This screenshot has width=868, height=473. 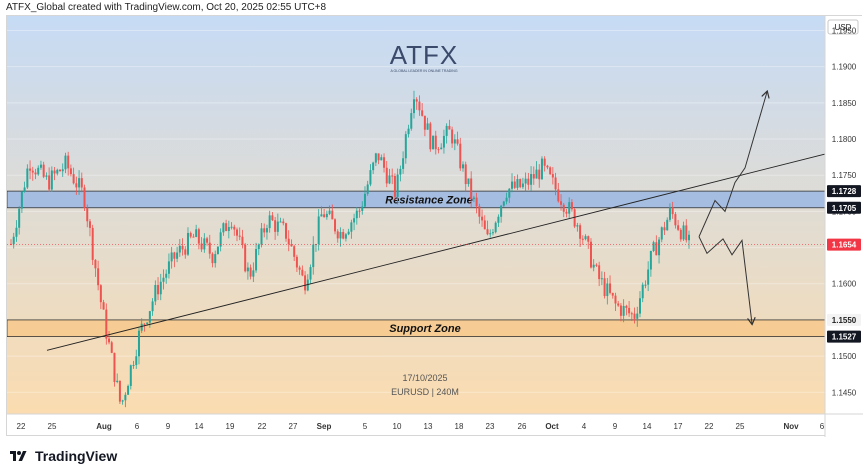 I want to click on price-label: 1.1728, so click(x=844, y=191).